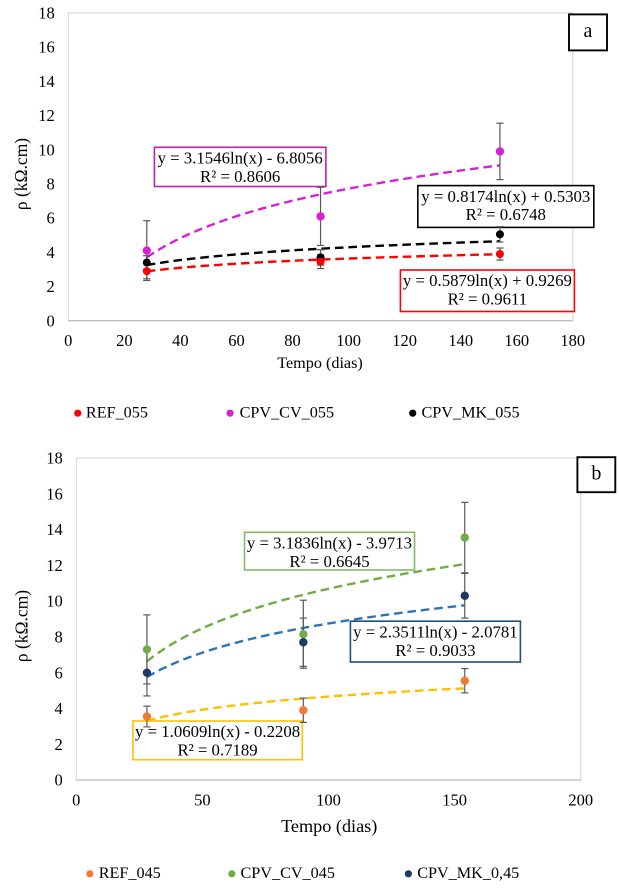  What do you see at coordinates (506, 214) in the screenshot?
I see `svg-text: R² = 0.6748` at bounding box center [506, 214].